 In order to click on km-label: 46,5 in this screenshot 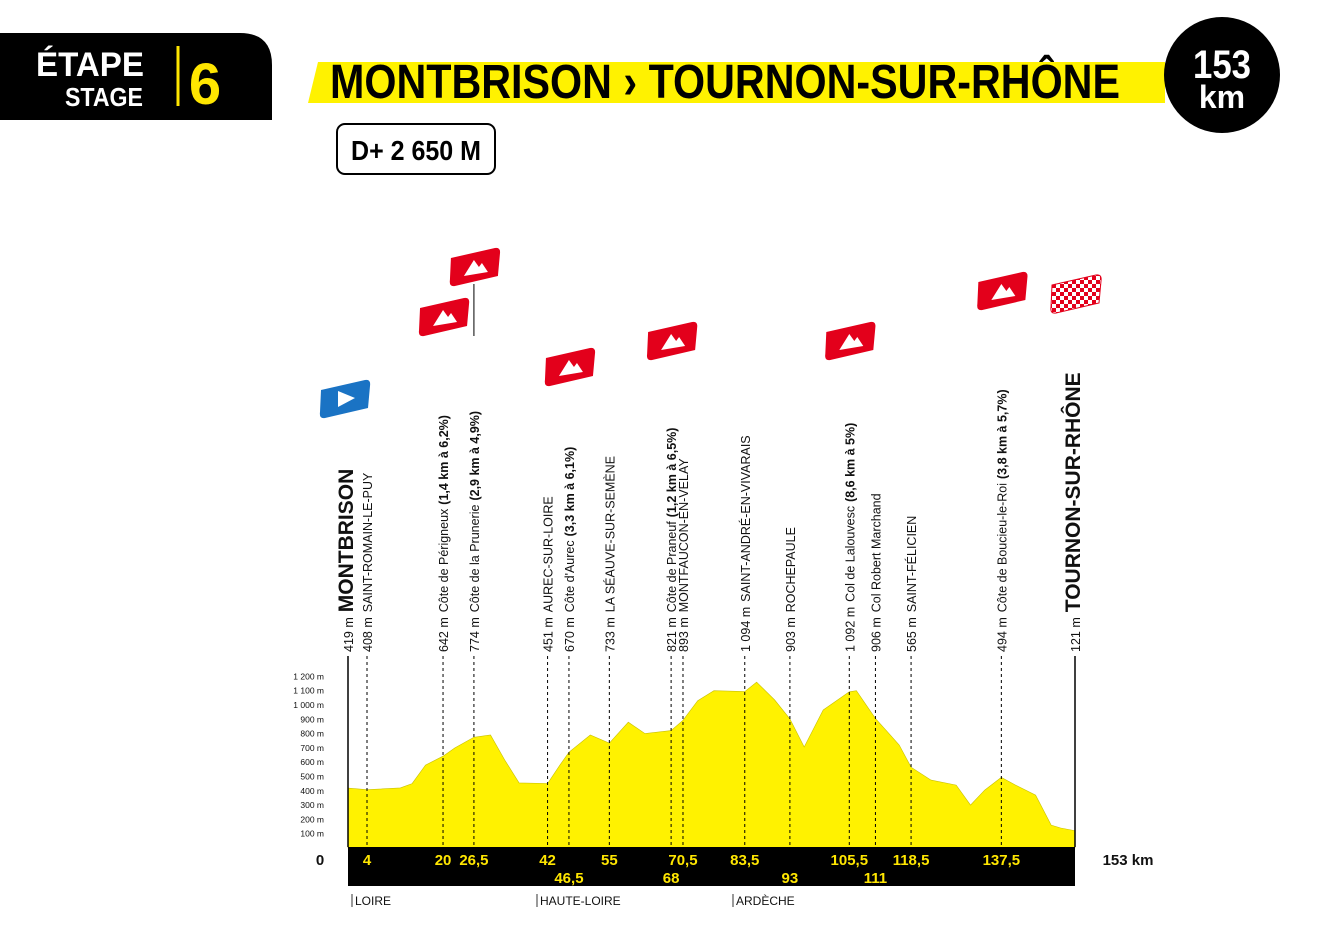, I will do `click(568, 878)`.